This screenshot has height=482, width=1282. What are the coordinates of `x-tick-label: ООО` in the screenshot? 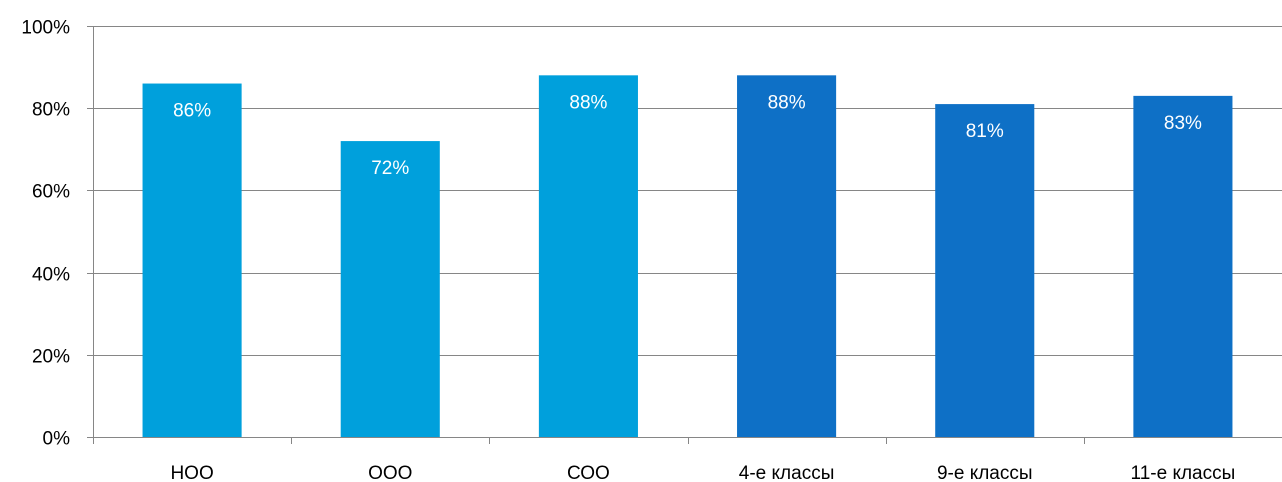 It's located at (390, 472).